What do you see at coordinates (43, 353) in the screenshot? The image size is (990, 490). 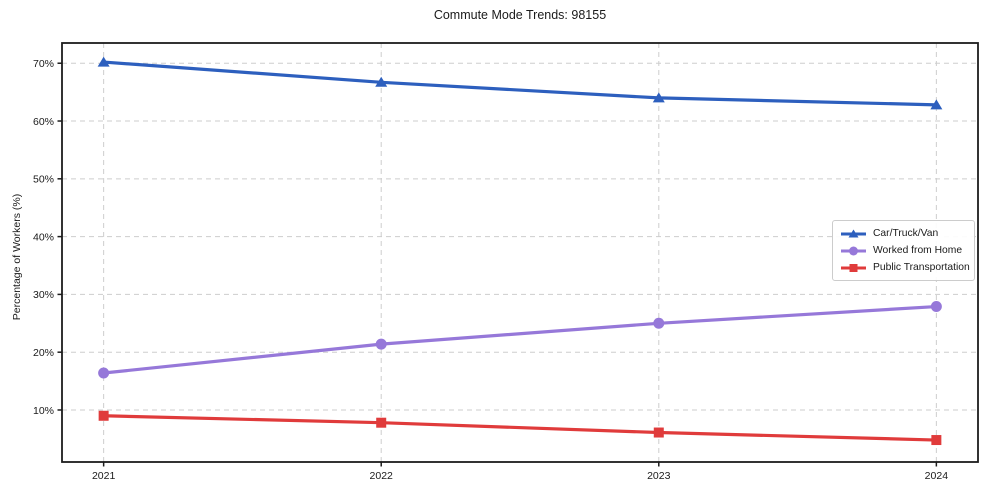 I see `y-tick-label: 20%` at bounding box center [43, 353].